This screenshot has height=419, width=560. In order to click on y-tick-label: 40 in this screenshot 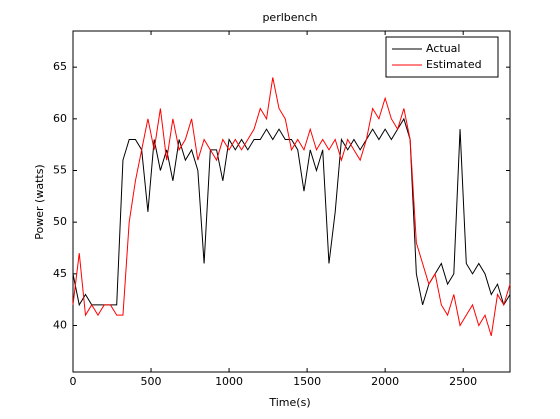, I will do `click(60, 325)`.